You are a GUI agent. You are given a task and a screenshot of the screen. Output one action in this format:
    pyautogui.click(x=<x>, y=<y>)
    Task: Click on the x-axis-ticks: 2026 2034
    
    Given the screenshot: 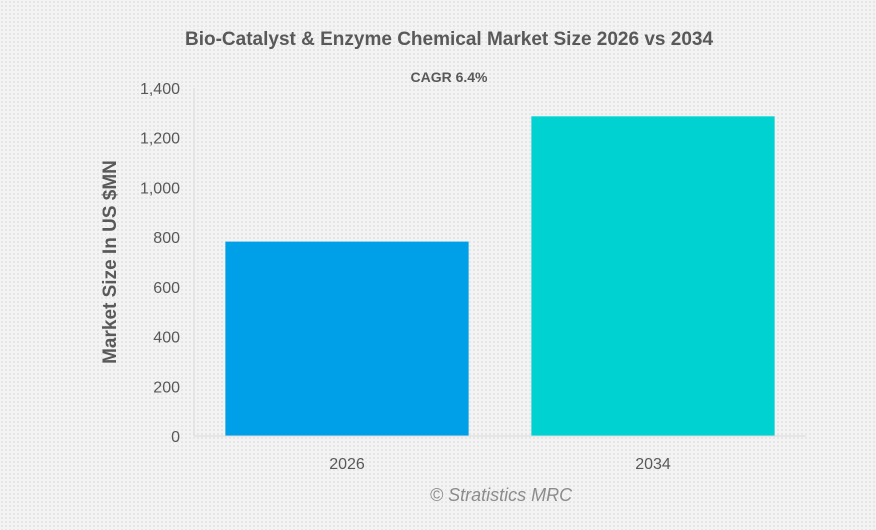 What is the action you would take?
    pyautogui.click(x=500, y=464)
    